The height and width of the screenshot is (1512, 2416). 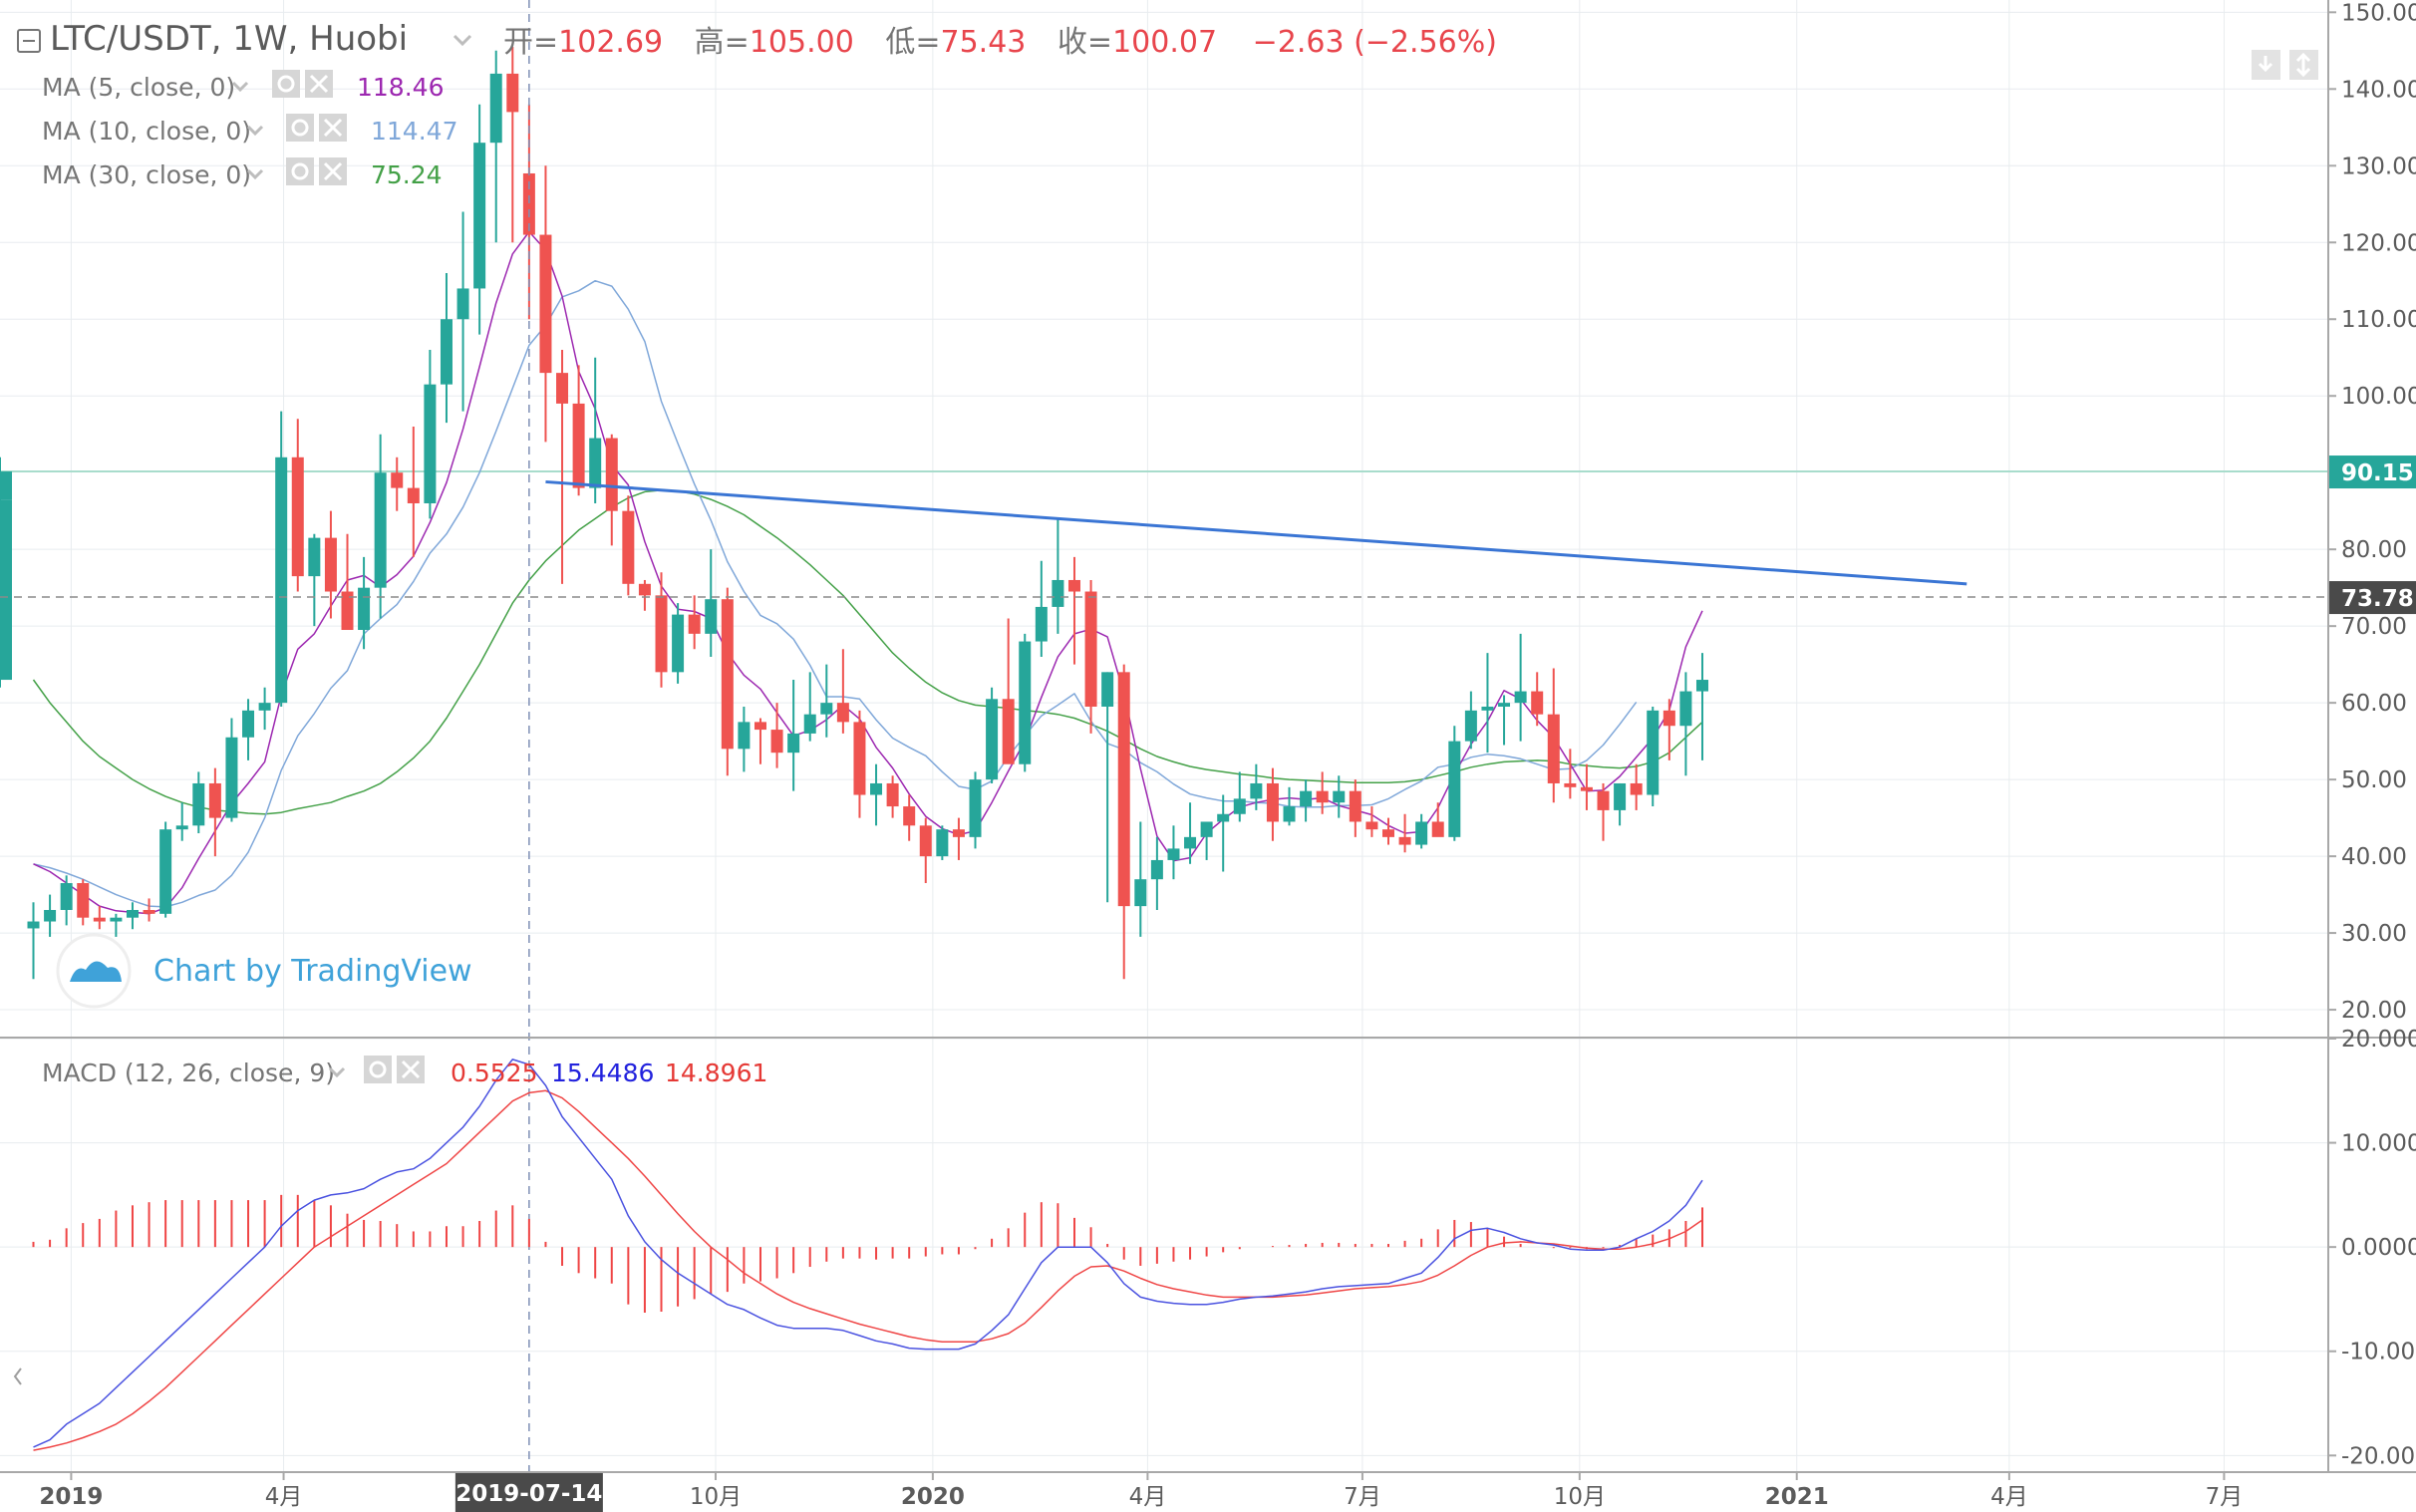 What do you see at coordinates (188, 1072) in the screenshot?
I see `macd-label: MACD (12, 26, close, 9)` at bounding box center [188, 1072].